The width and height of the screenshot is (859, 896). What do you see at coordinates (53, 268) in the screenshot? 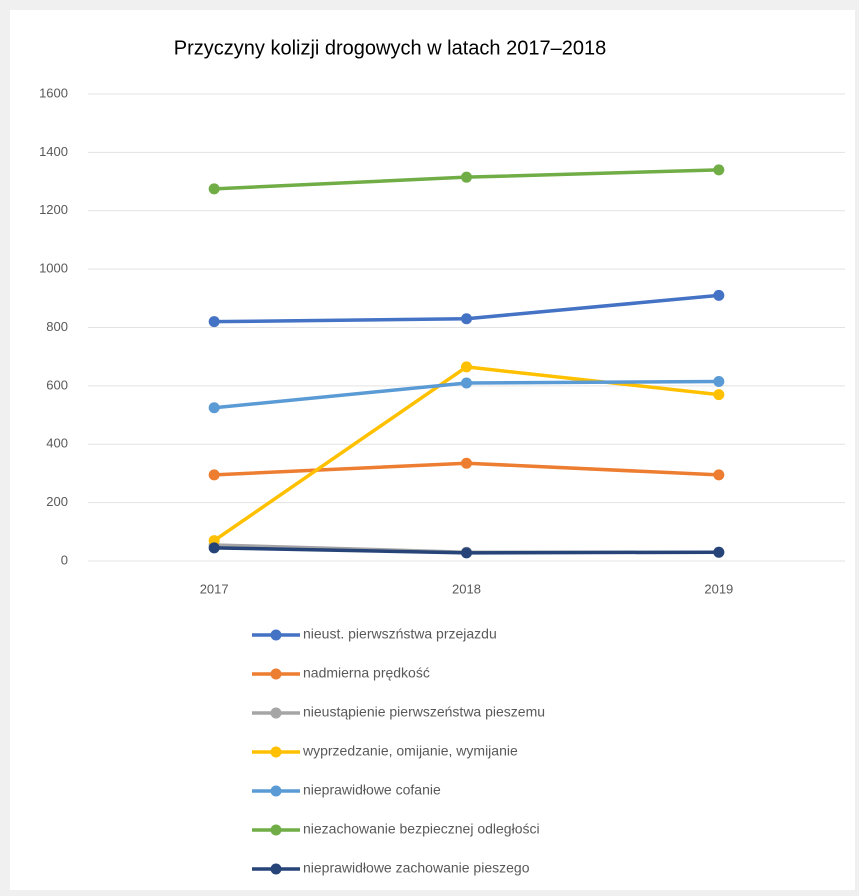
I see `y-tick-label: 1000` at bounding box center [53, 268].